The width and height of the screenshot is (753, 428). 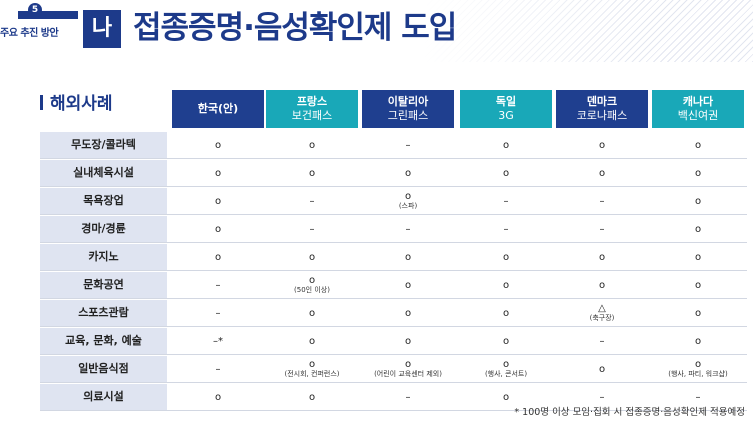 I want to click on header-fade, so click(x=588, y=31).